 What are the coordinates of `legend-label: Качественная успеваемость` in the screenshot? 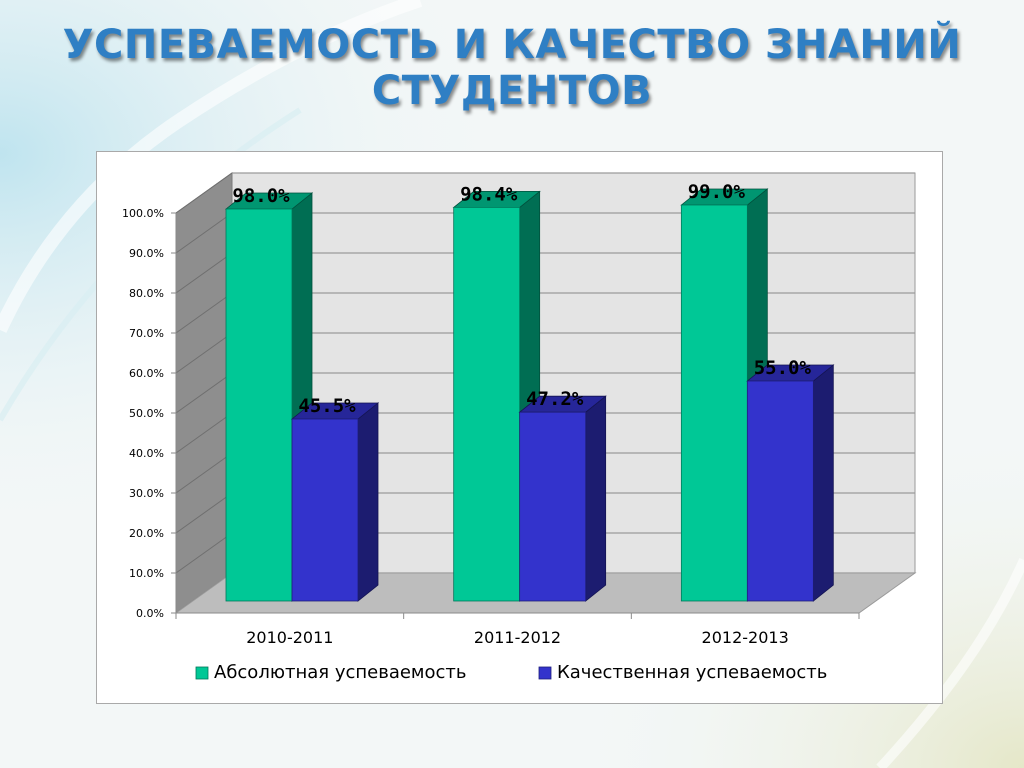 It's located at (692, 672).